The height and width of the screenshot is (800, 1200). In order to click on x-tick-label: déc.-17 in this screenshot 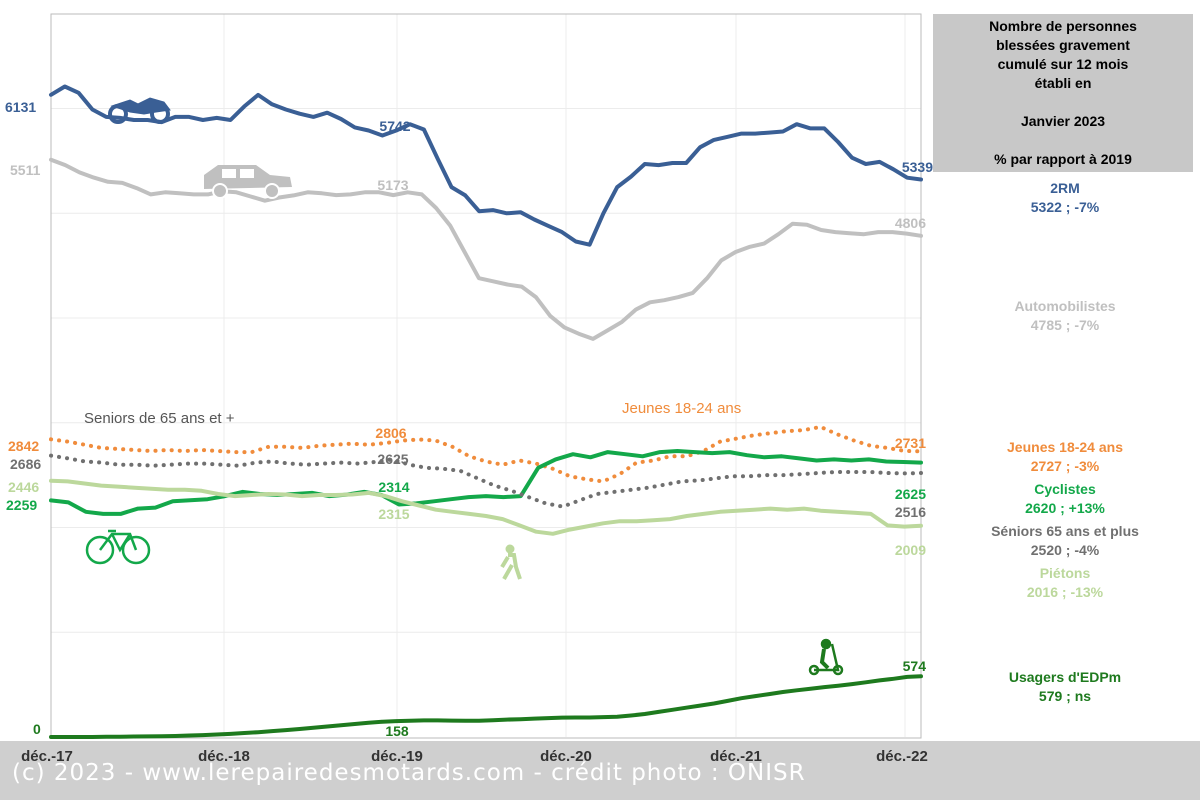, I will do `click(47, 756)`.